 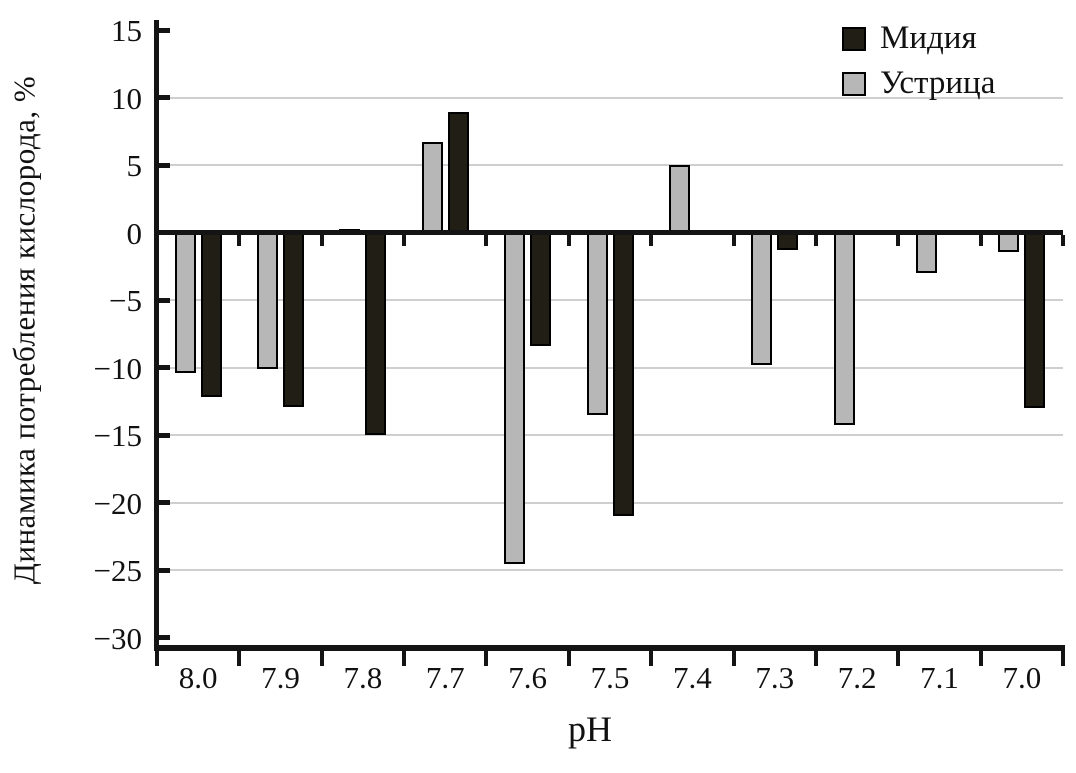 I want to click on x-tick-label: 7.8, so click(x=363, y=677).